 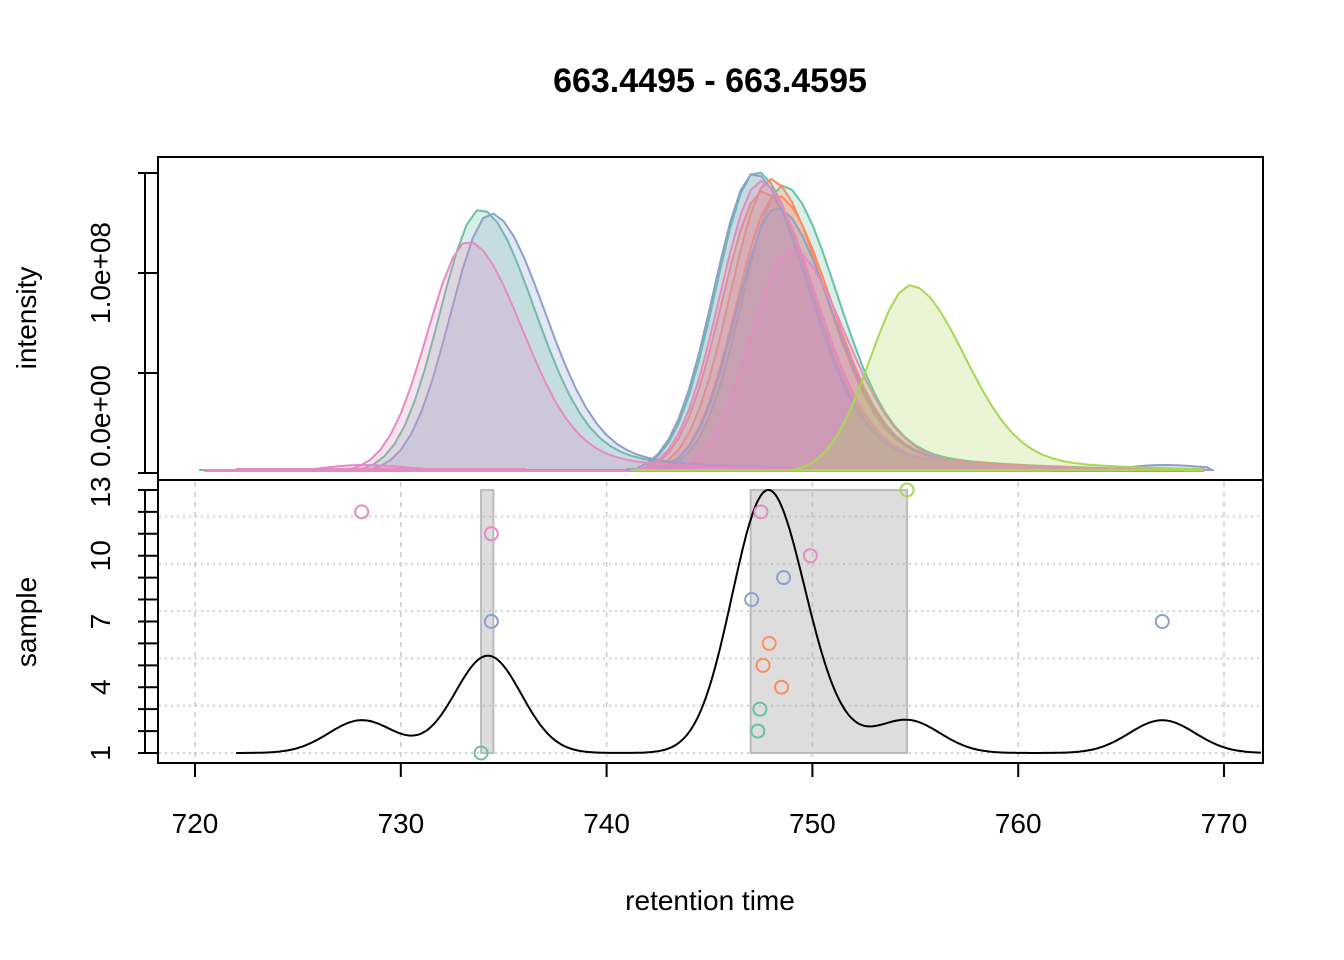 What do you see at coordinates (1224, 823) in the screenshot?
I see `x-tick-label: 770` at bounding box center [1224, 823].